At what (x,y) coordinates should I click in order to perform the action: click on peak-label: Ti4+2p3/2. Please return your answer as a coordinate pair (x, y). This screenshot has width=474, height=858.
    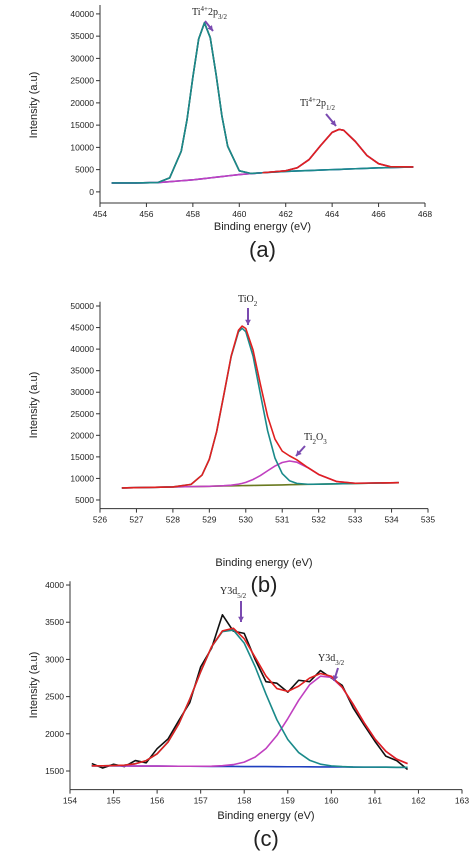
    Looking at the image, I should click on (209, 13).